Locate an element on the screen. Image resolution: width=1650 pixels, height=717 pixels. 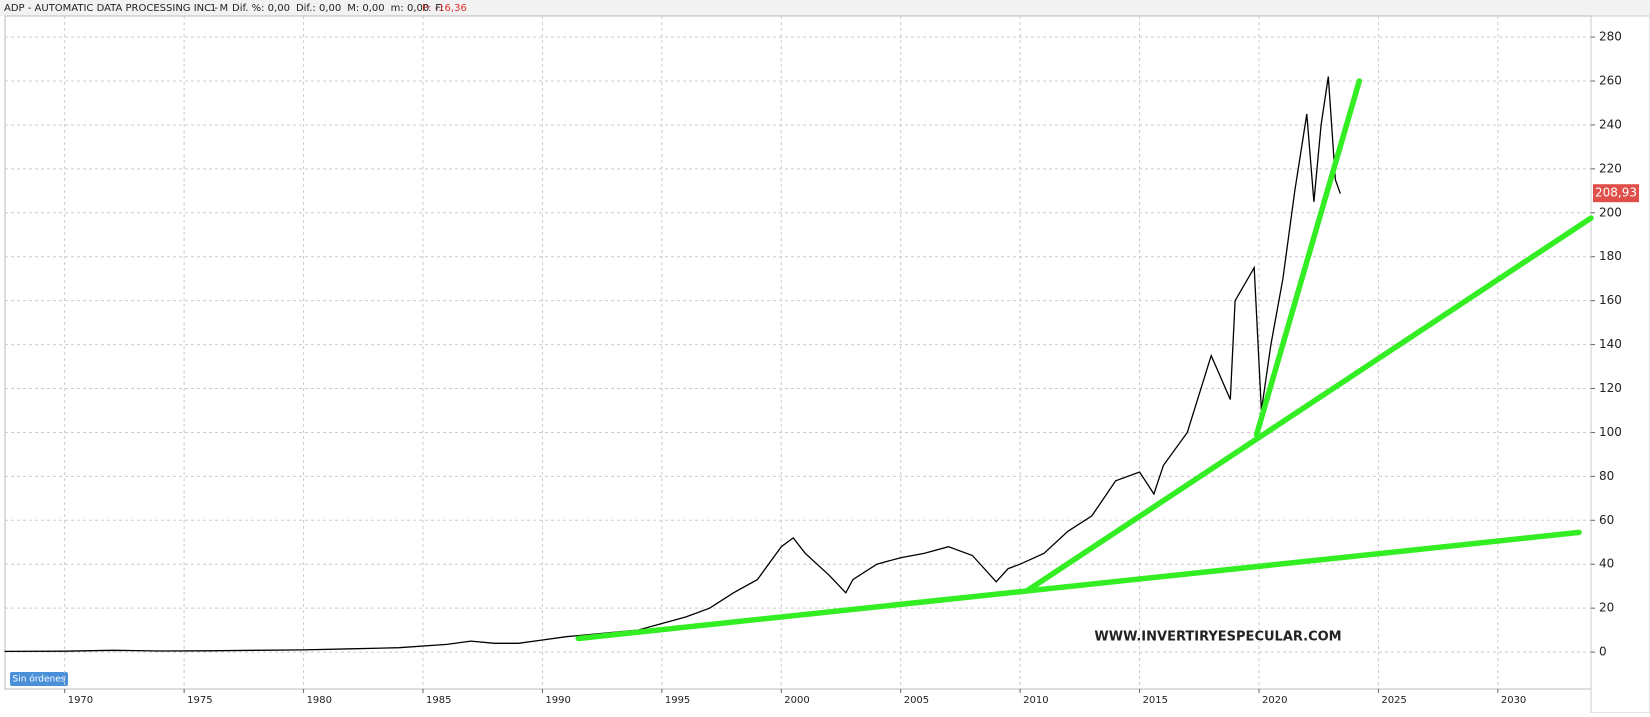
header-stat: M: 0,00 is located at coordinates (365, 8).